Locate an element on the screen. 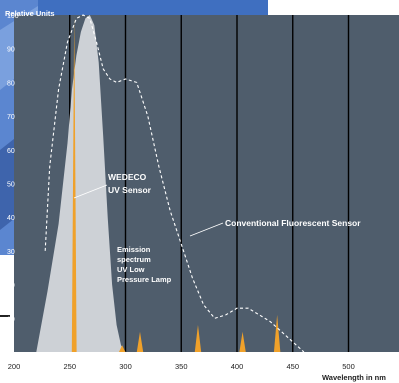 The width and height of the screenshot is (399, 383). annotation-emission-line-3: UV Low is located at coordinates (131, 269).